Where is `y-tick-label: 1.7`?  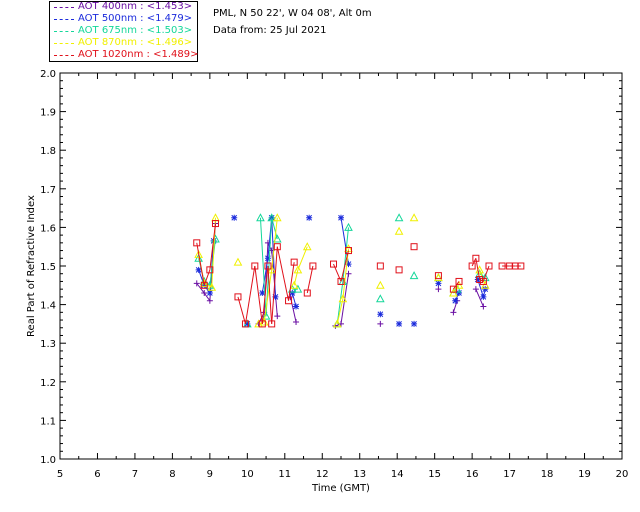 y-tick-label: 1.7 is located at coordinates (48, 190).